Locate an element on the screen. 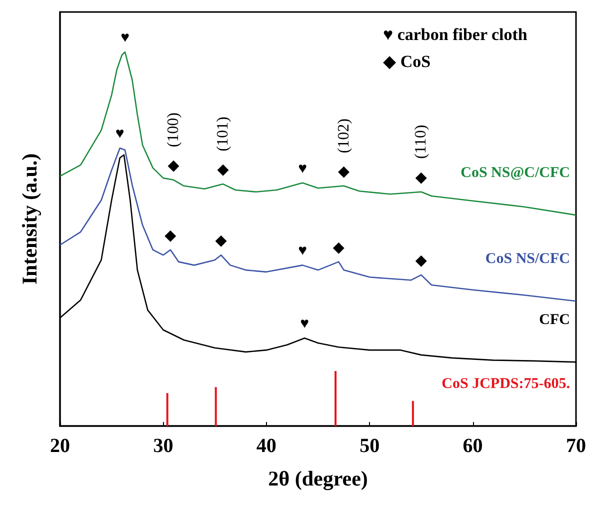  x-tick-label: 60 is located at coordinates (472, 446).